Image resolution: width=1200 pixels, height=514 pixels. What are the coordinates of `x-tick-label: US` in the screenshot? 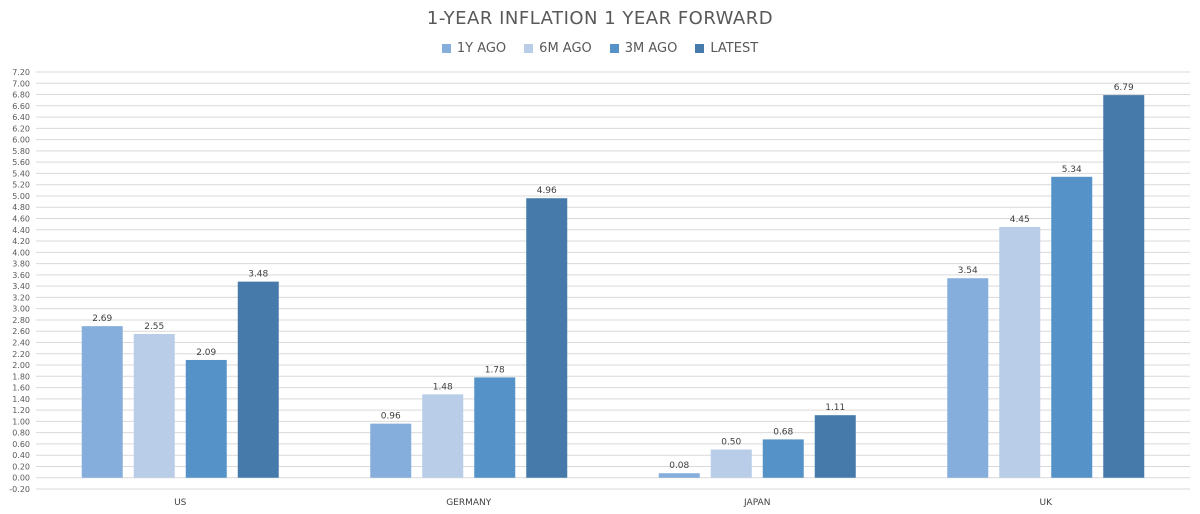 It's located at (180, 503).